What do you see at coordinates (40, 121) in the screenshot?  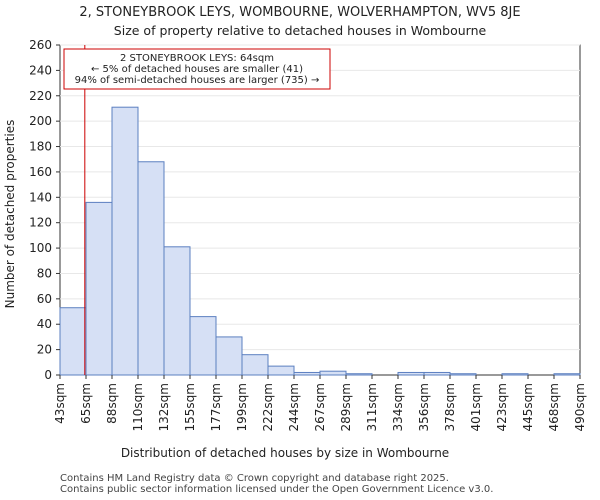 I see `y-tick-label: 200` at bounding box center [40, 121].